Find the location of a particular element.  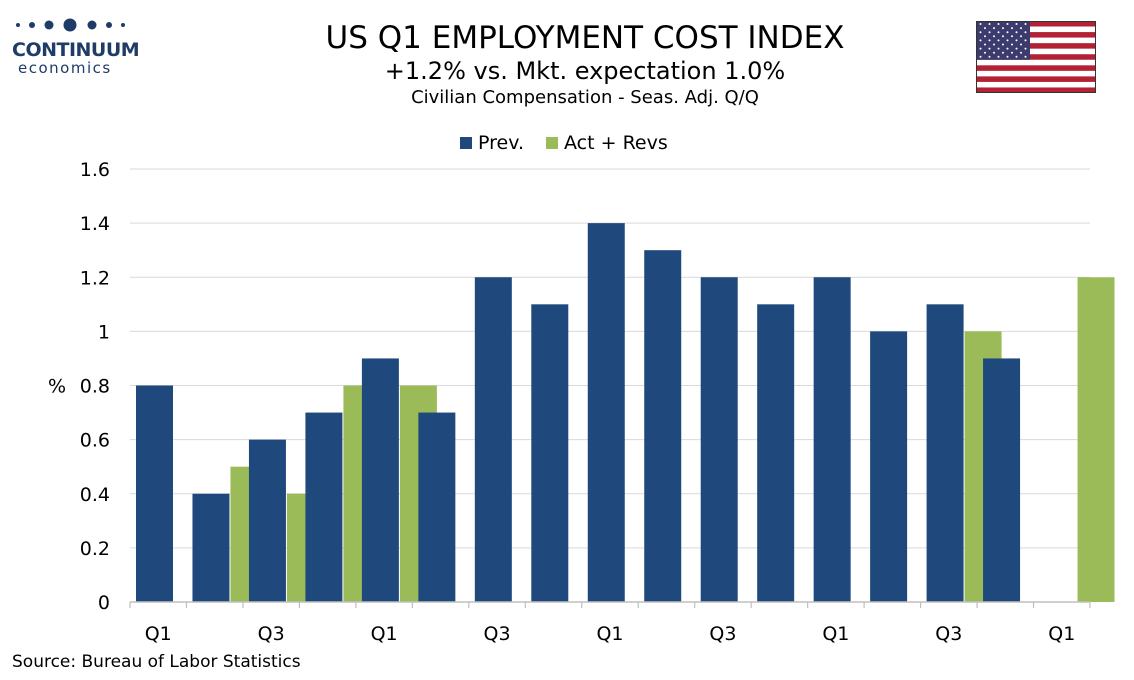

legend-swatch-act is located at coordinates (552, 143).